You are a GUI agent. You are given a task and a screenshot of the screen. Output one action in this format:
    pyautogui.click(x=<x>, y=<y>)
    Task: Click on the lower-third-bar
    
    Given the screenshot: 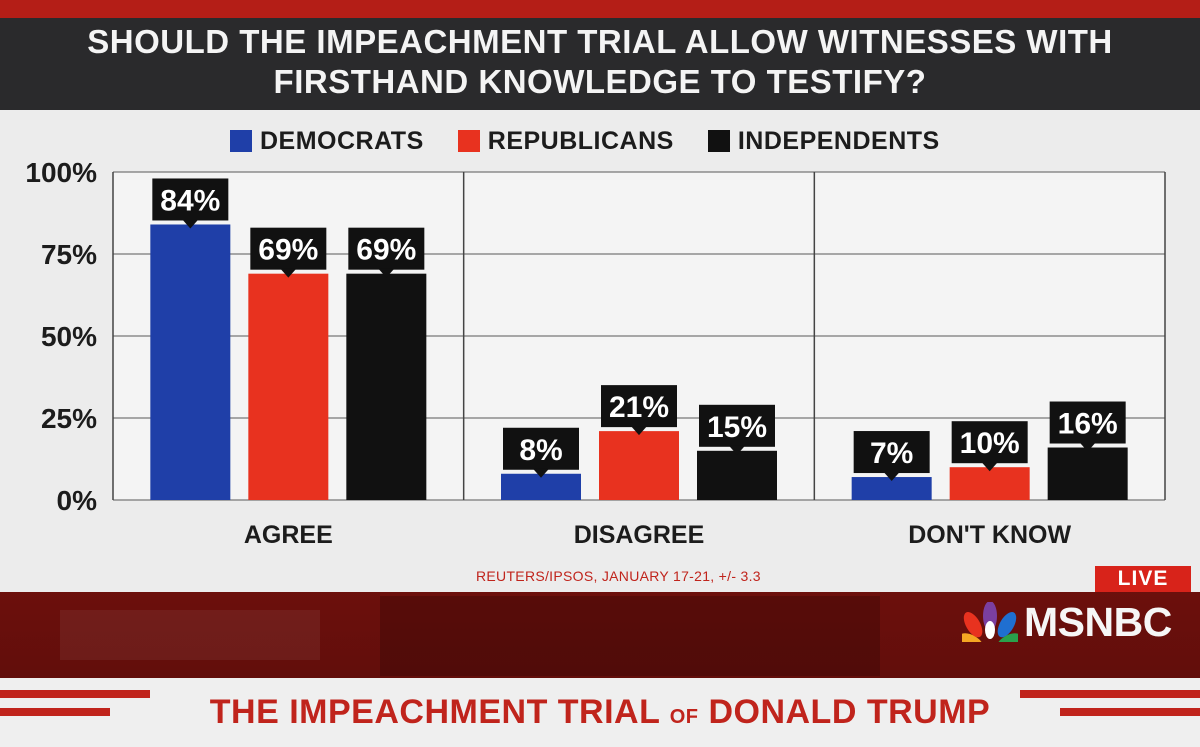 What is the action you would take?
    pyautogui.click(x=600, y=712)
    